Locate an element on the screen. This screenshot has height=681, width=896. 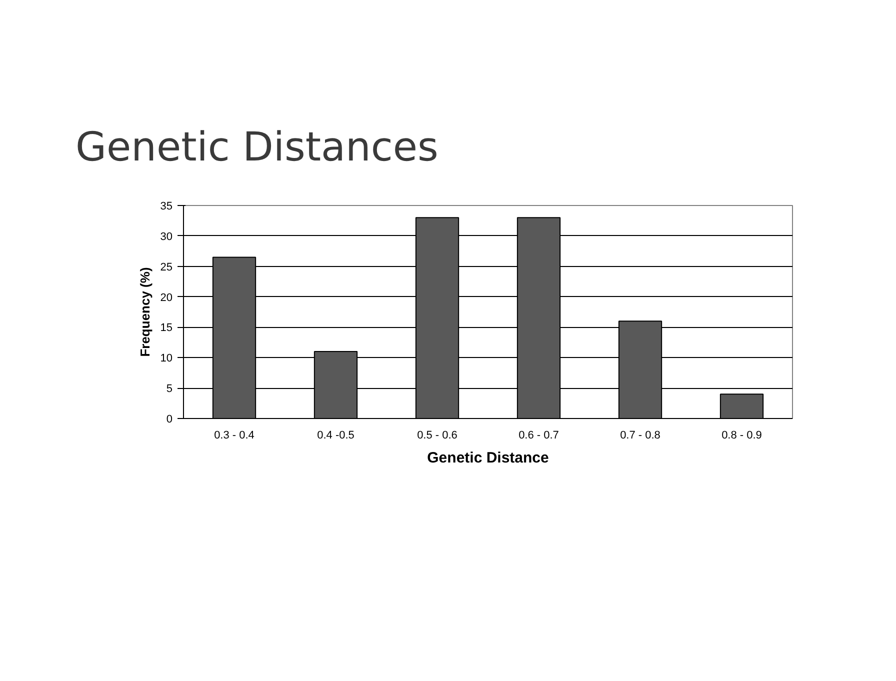
x-tick-label: 0.5 - 0.6 is located at coordinates (437, 436).